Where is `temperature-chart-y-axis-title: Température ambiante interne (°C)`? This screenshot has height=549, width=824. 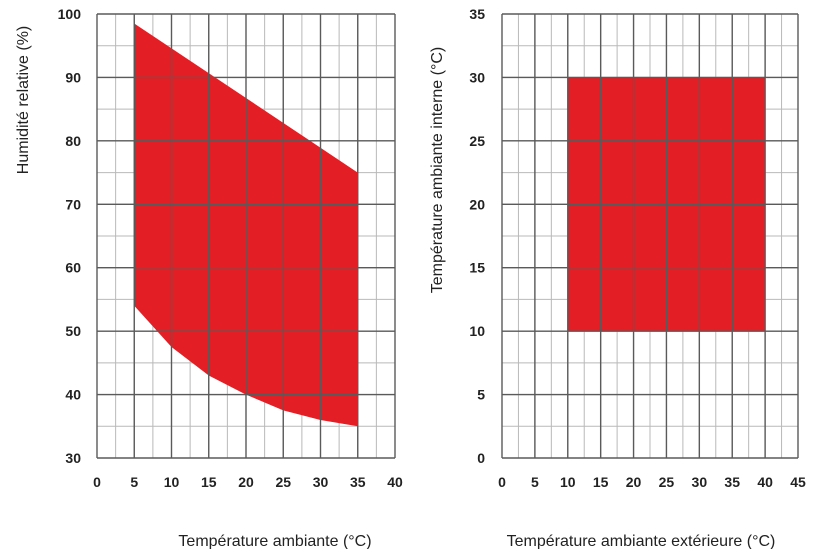
temperature-chart-y-axis-title: Température ambiante interne (°C) is located at coordinates (437, 170).